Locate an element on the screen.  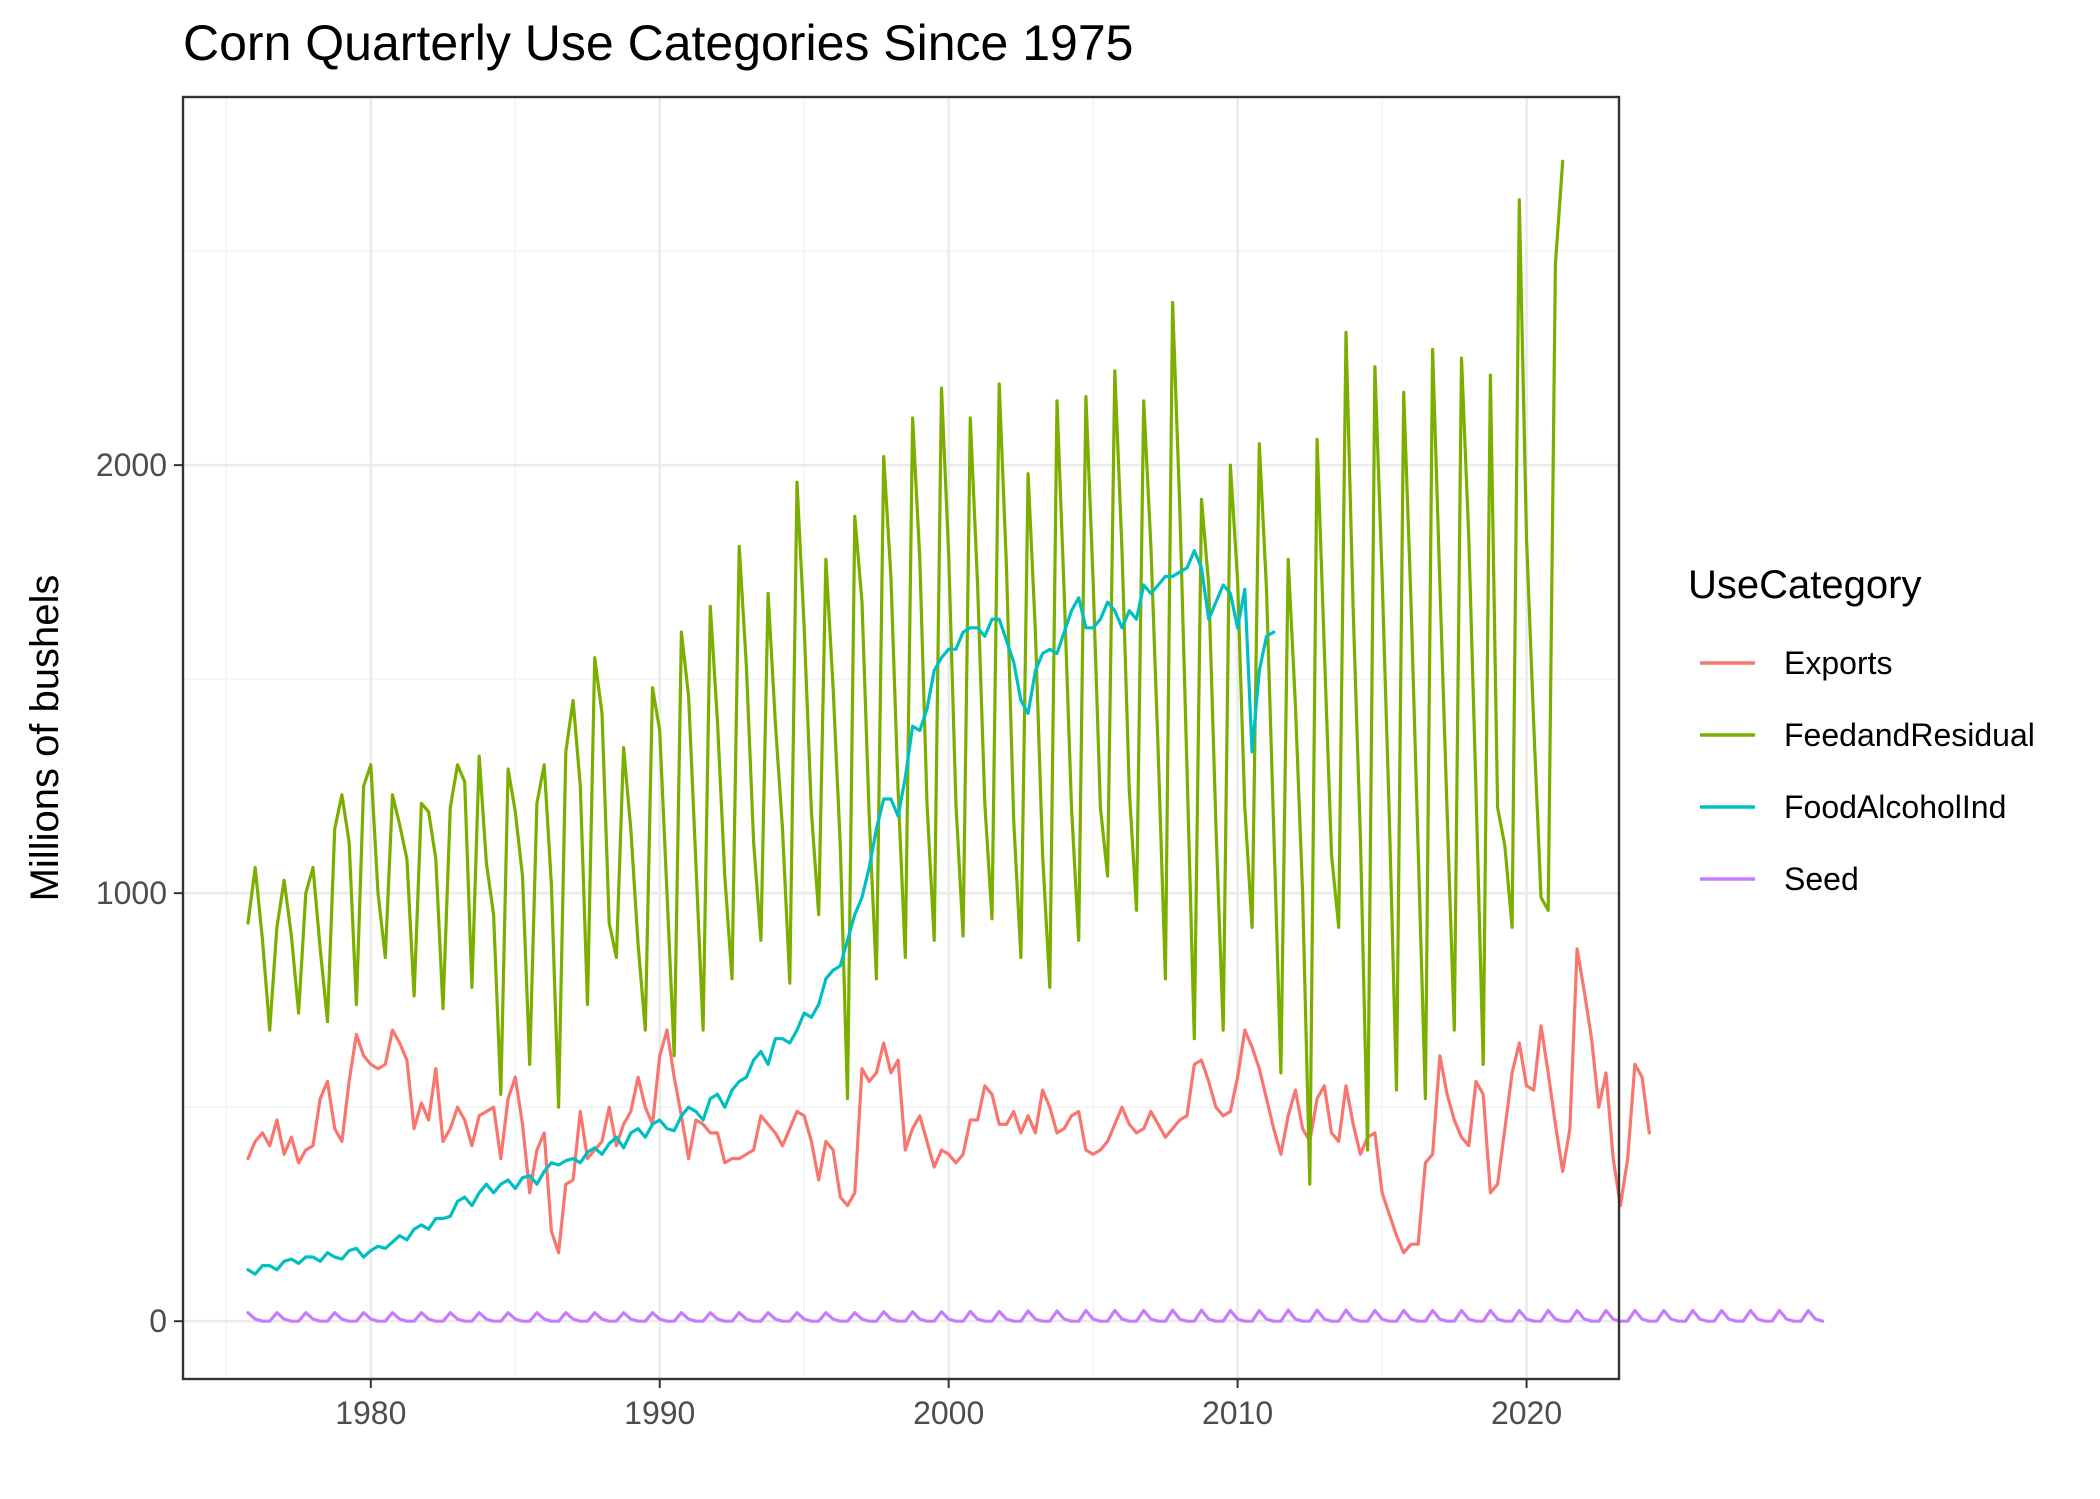
chart-title: Corn Quarterly Use Categories Since 1975 is located at coordinates (658, 43).